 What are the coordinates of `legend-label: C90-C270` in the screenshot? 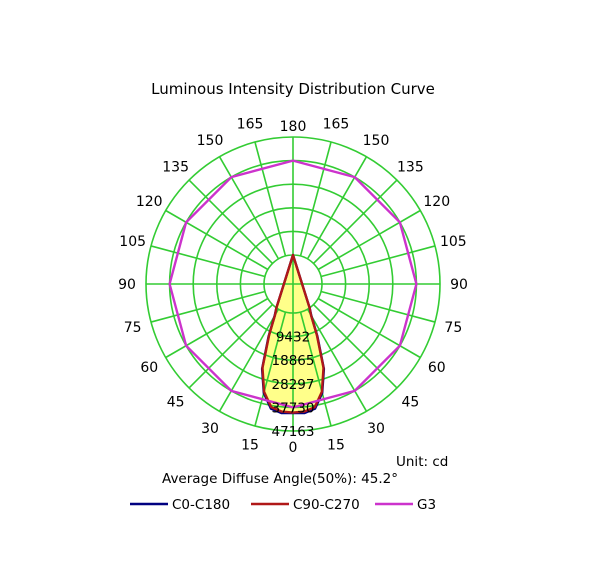 It's located at (326, 505).